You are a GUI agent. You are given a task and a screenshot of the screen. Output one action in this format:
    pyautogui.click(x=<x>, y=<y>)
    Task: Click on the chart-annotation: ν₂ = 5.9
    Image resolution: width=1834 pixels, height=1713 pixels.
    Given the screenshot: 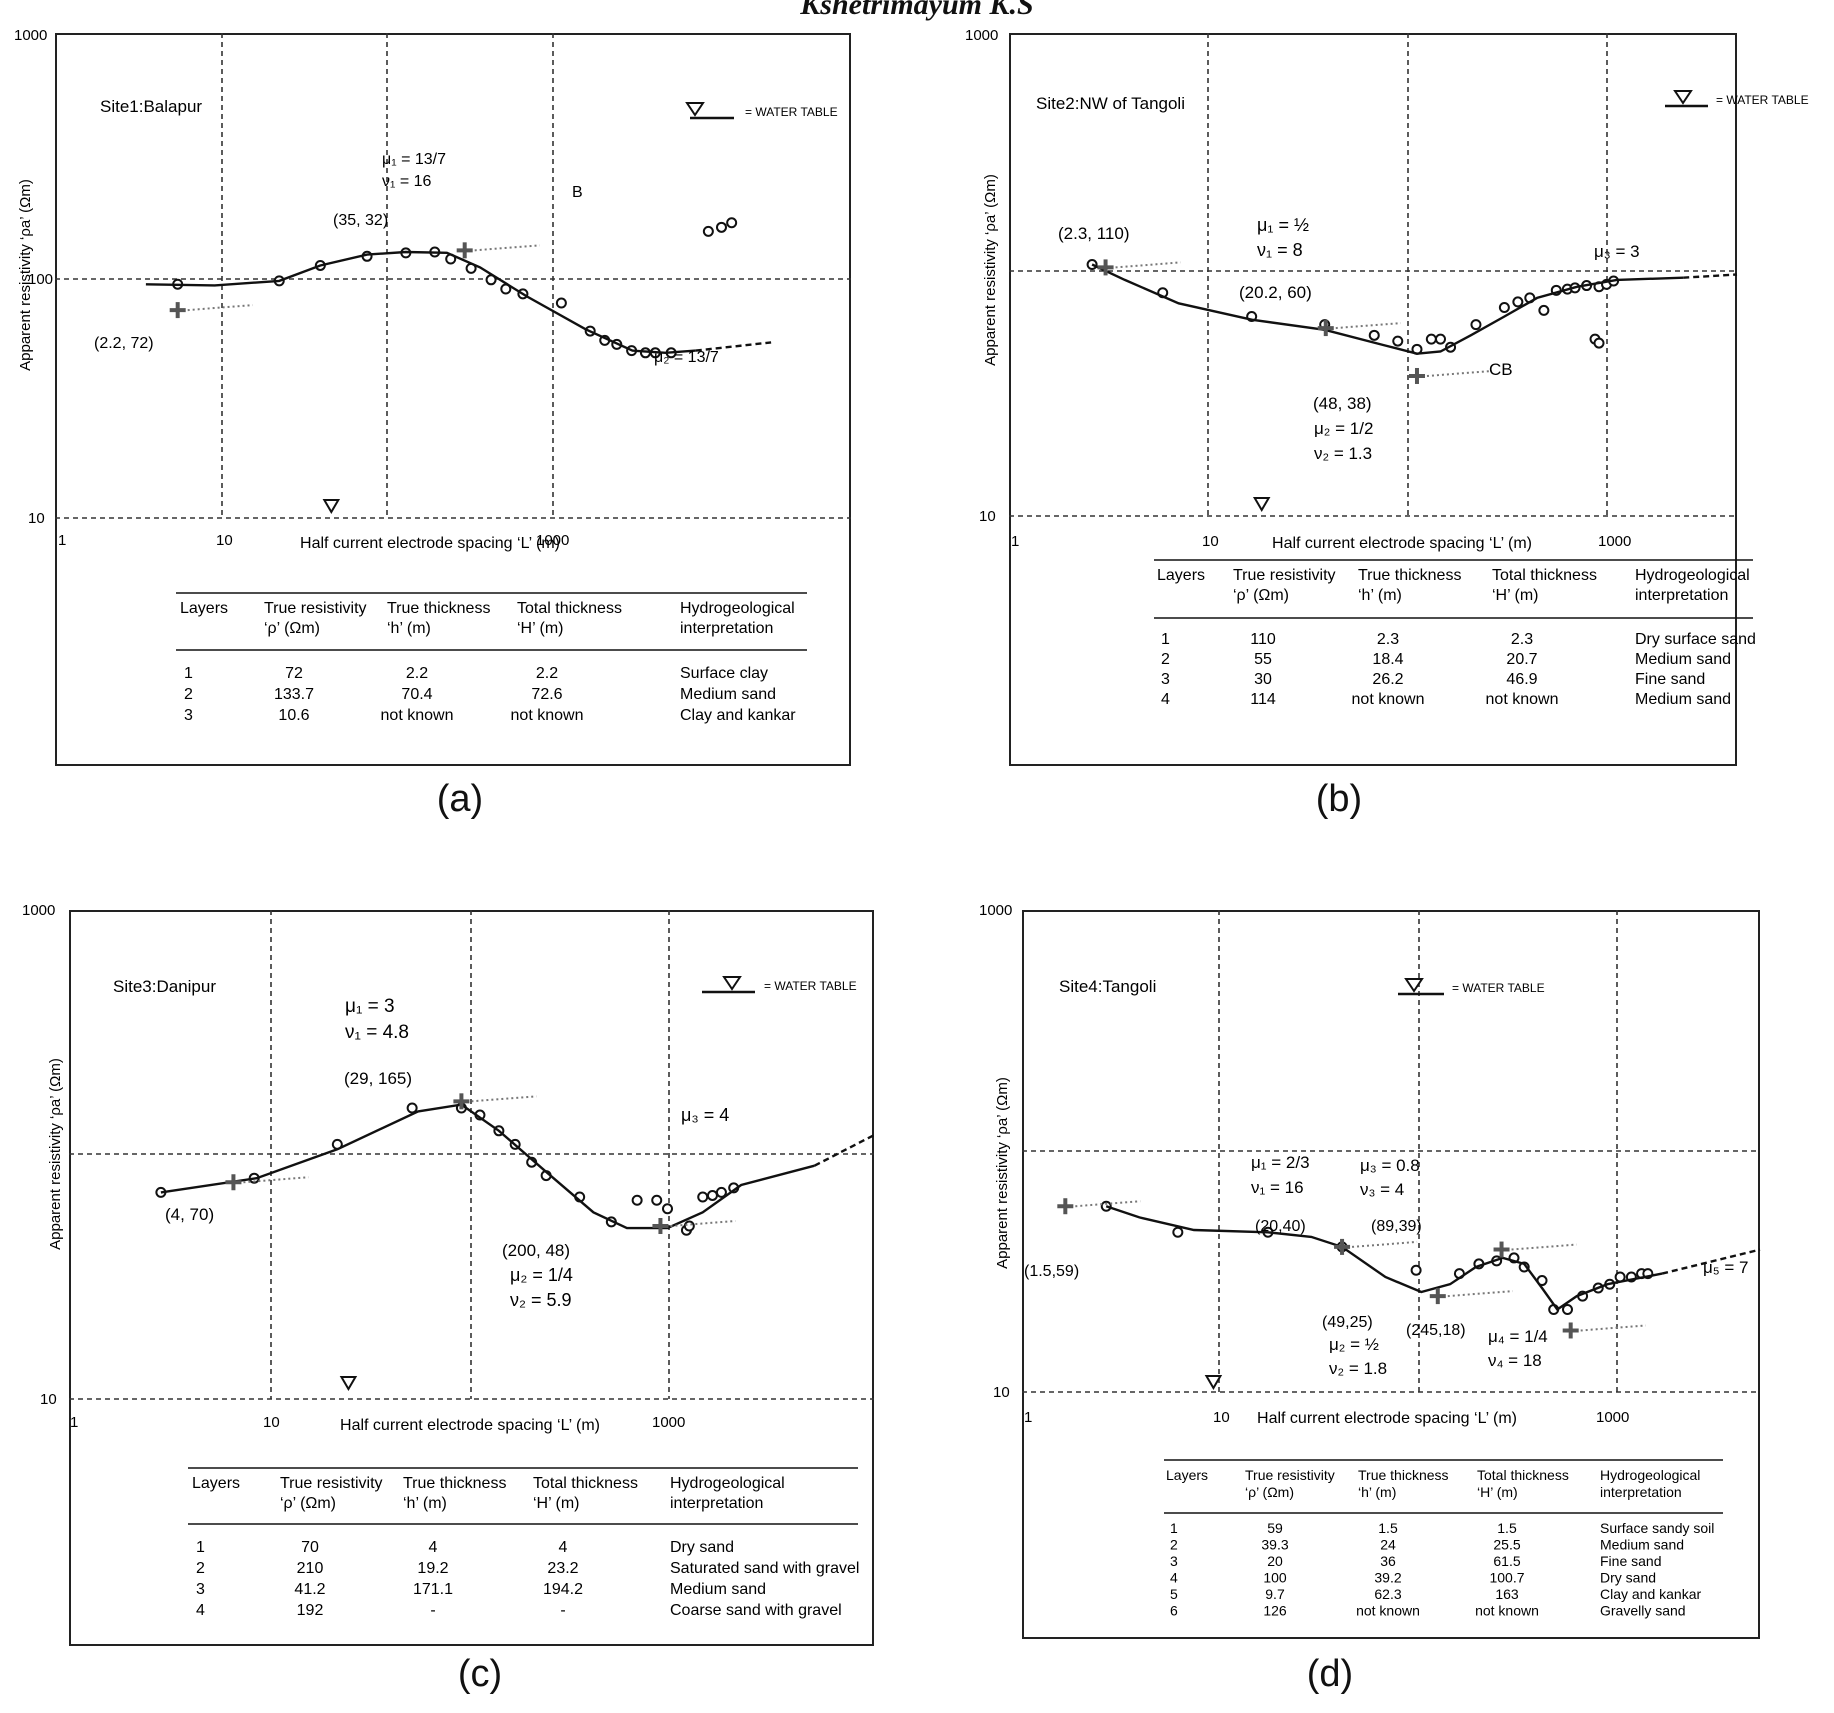 What is the action you would take?
    pyautogui.click(x=541, y=1300)
    